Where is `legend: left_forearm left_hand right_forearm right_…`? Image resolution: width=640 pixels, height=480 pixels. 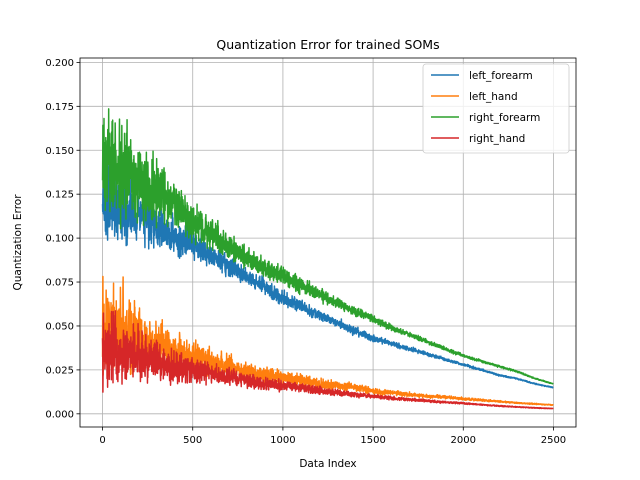 legend: left_forearm left_hand right_forearm right_… is located at coordinates (496, 108).